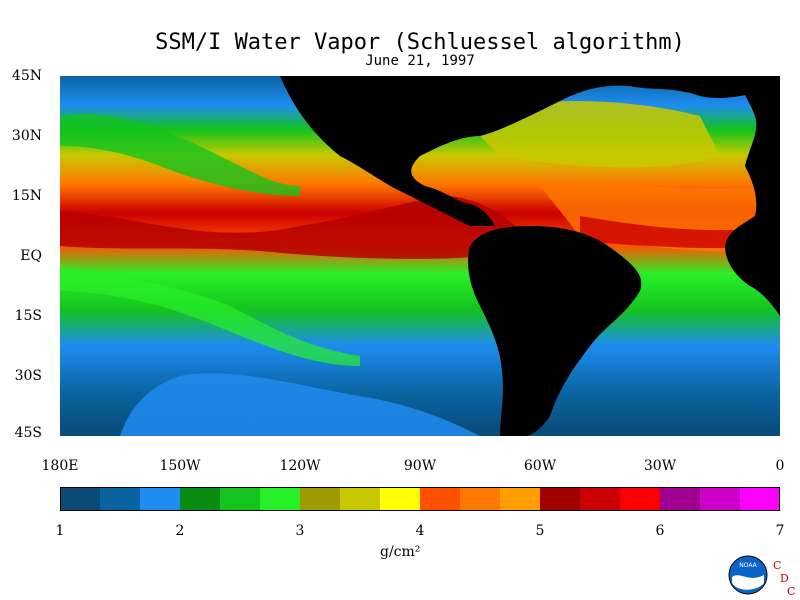  I want to click on map-title: SSM/I Water Vapor (Schluessel algorithm), so click(420, 42).